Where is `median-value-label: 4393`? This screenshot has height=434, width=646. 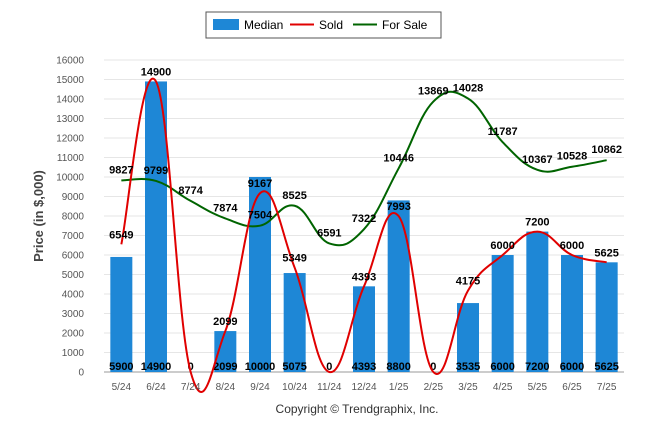
median-value-label: 4393 is located at coordinates (364, 367).